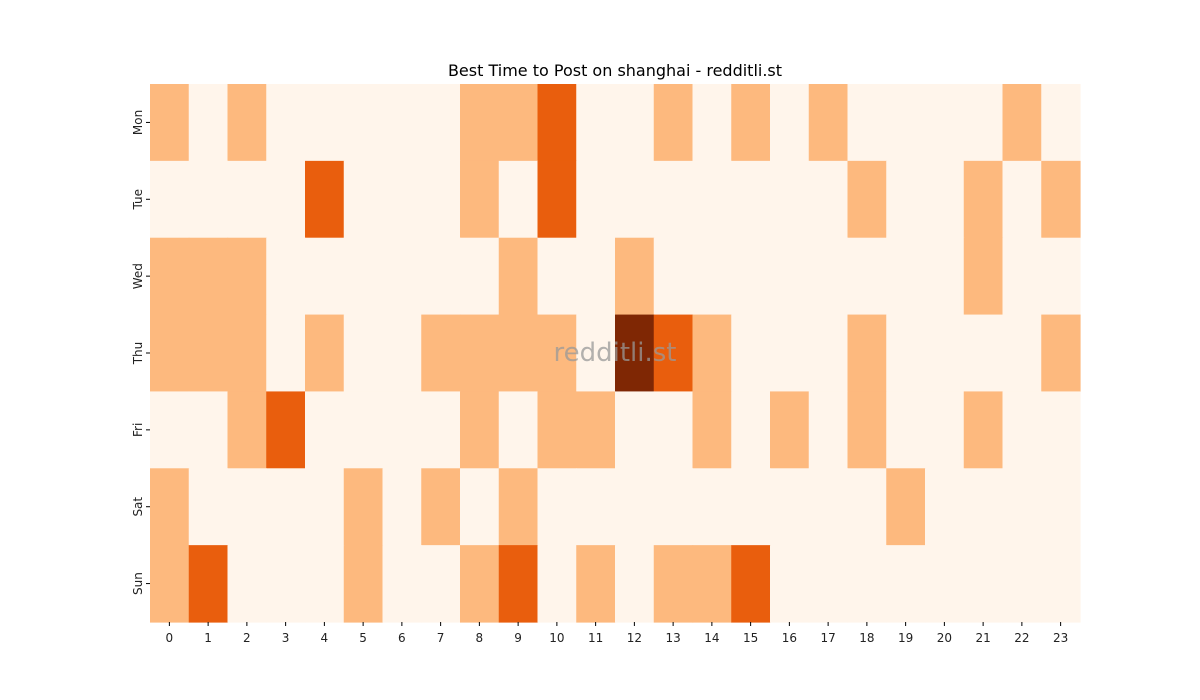 This screenshot has height=700, width=1200. I want to click on y-tick-label: Mon, so click(138, 122).